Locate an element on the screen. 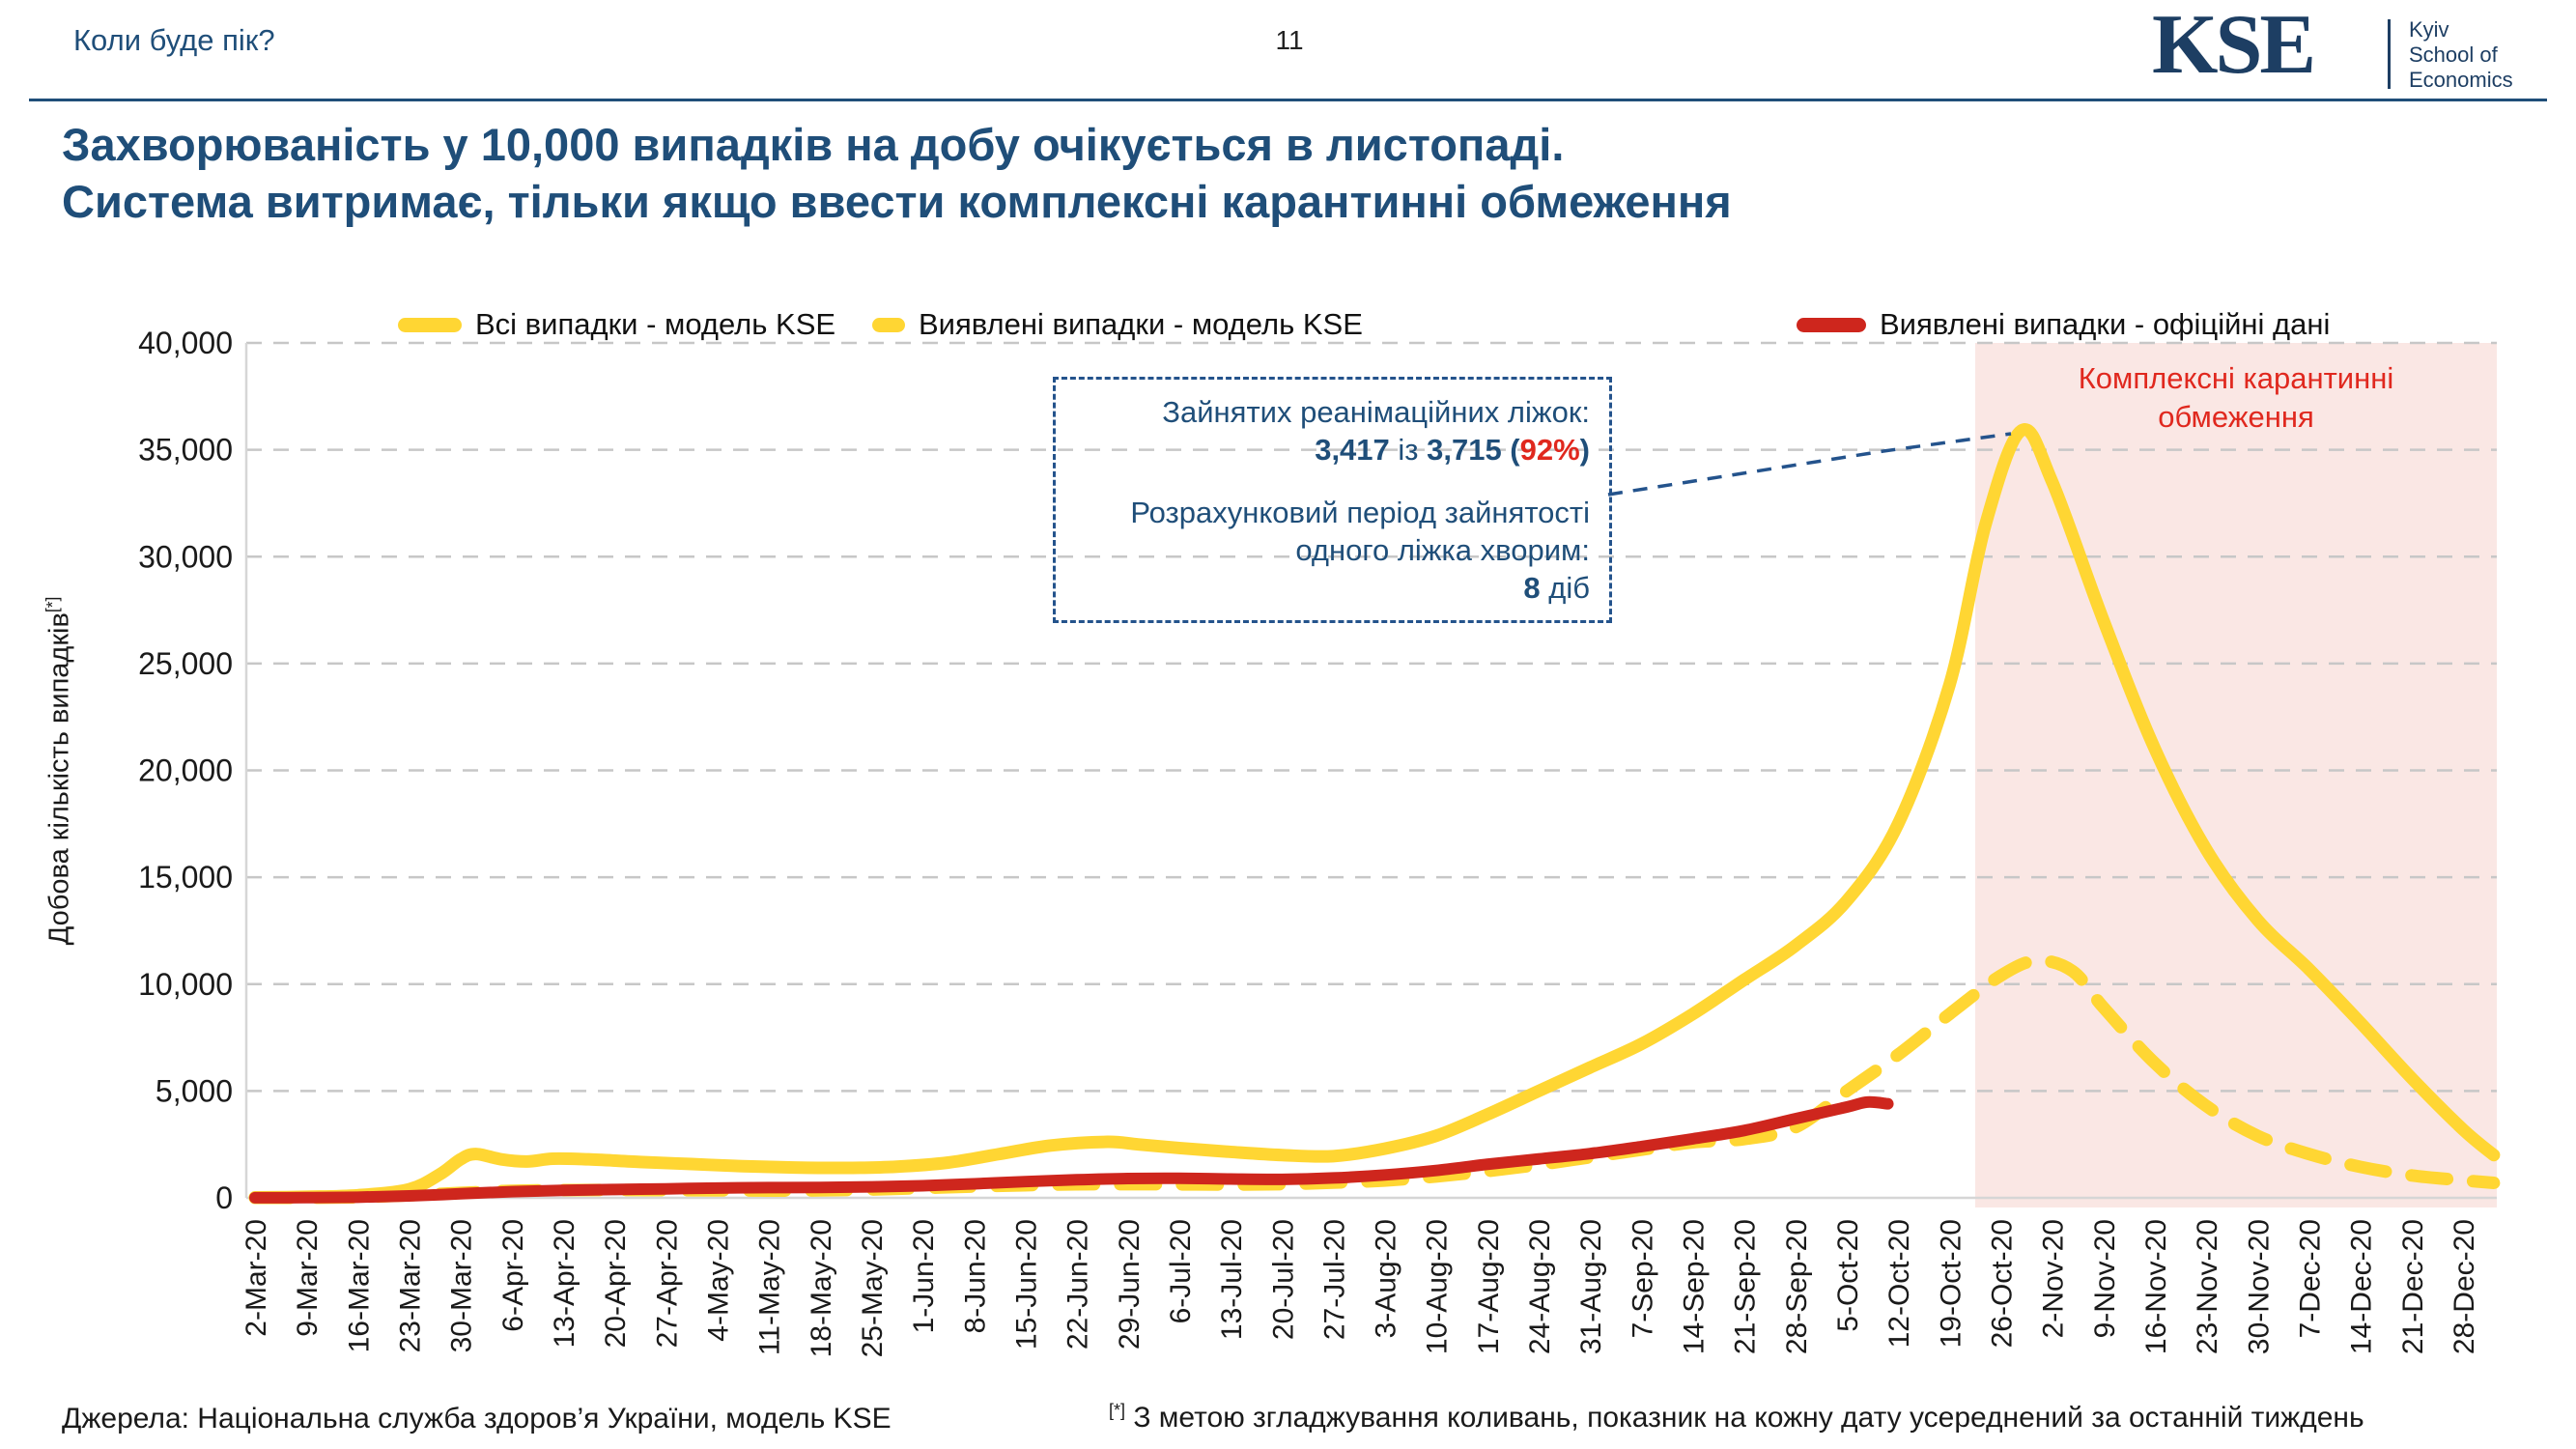 This screenshot has width=2576, height=1449. x-tick-label: 31-Aug-20 is located at coordinates (1591, 1286).